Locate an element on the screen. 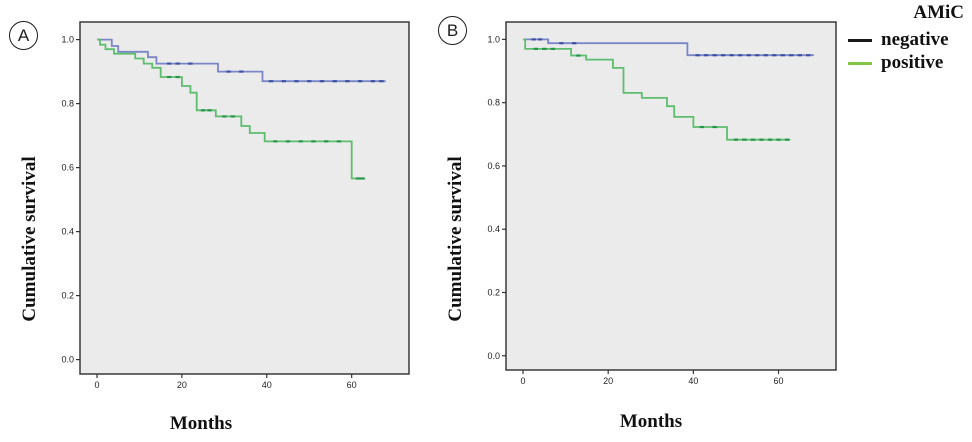  x-axis-title-a: Months is located at coordinates (201, 423).